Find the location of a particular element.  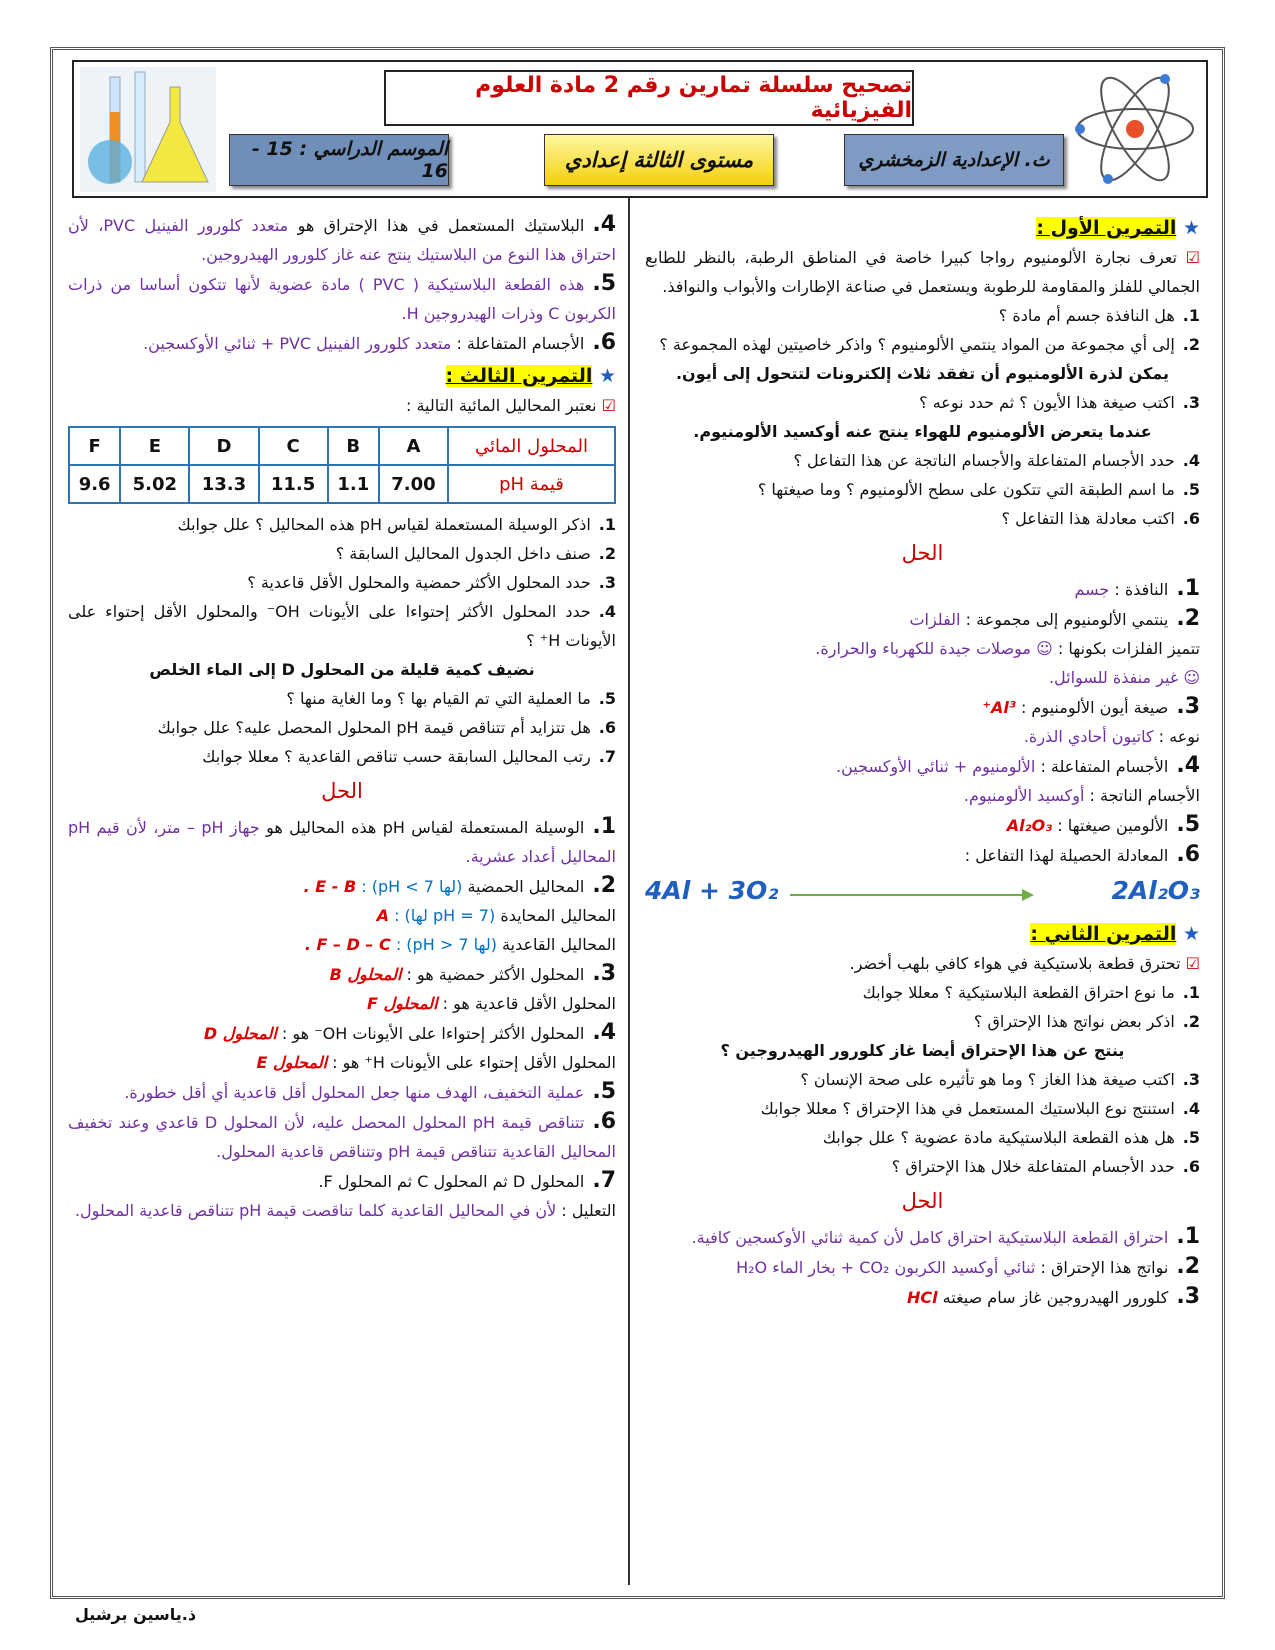

answer: أوكسيد الألومنيوم. is located at coordinates (1024, 795).